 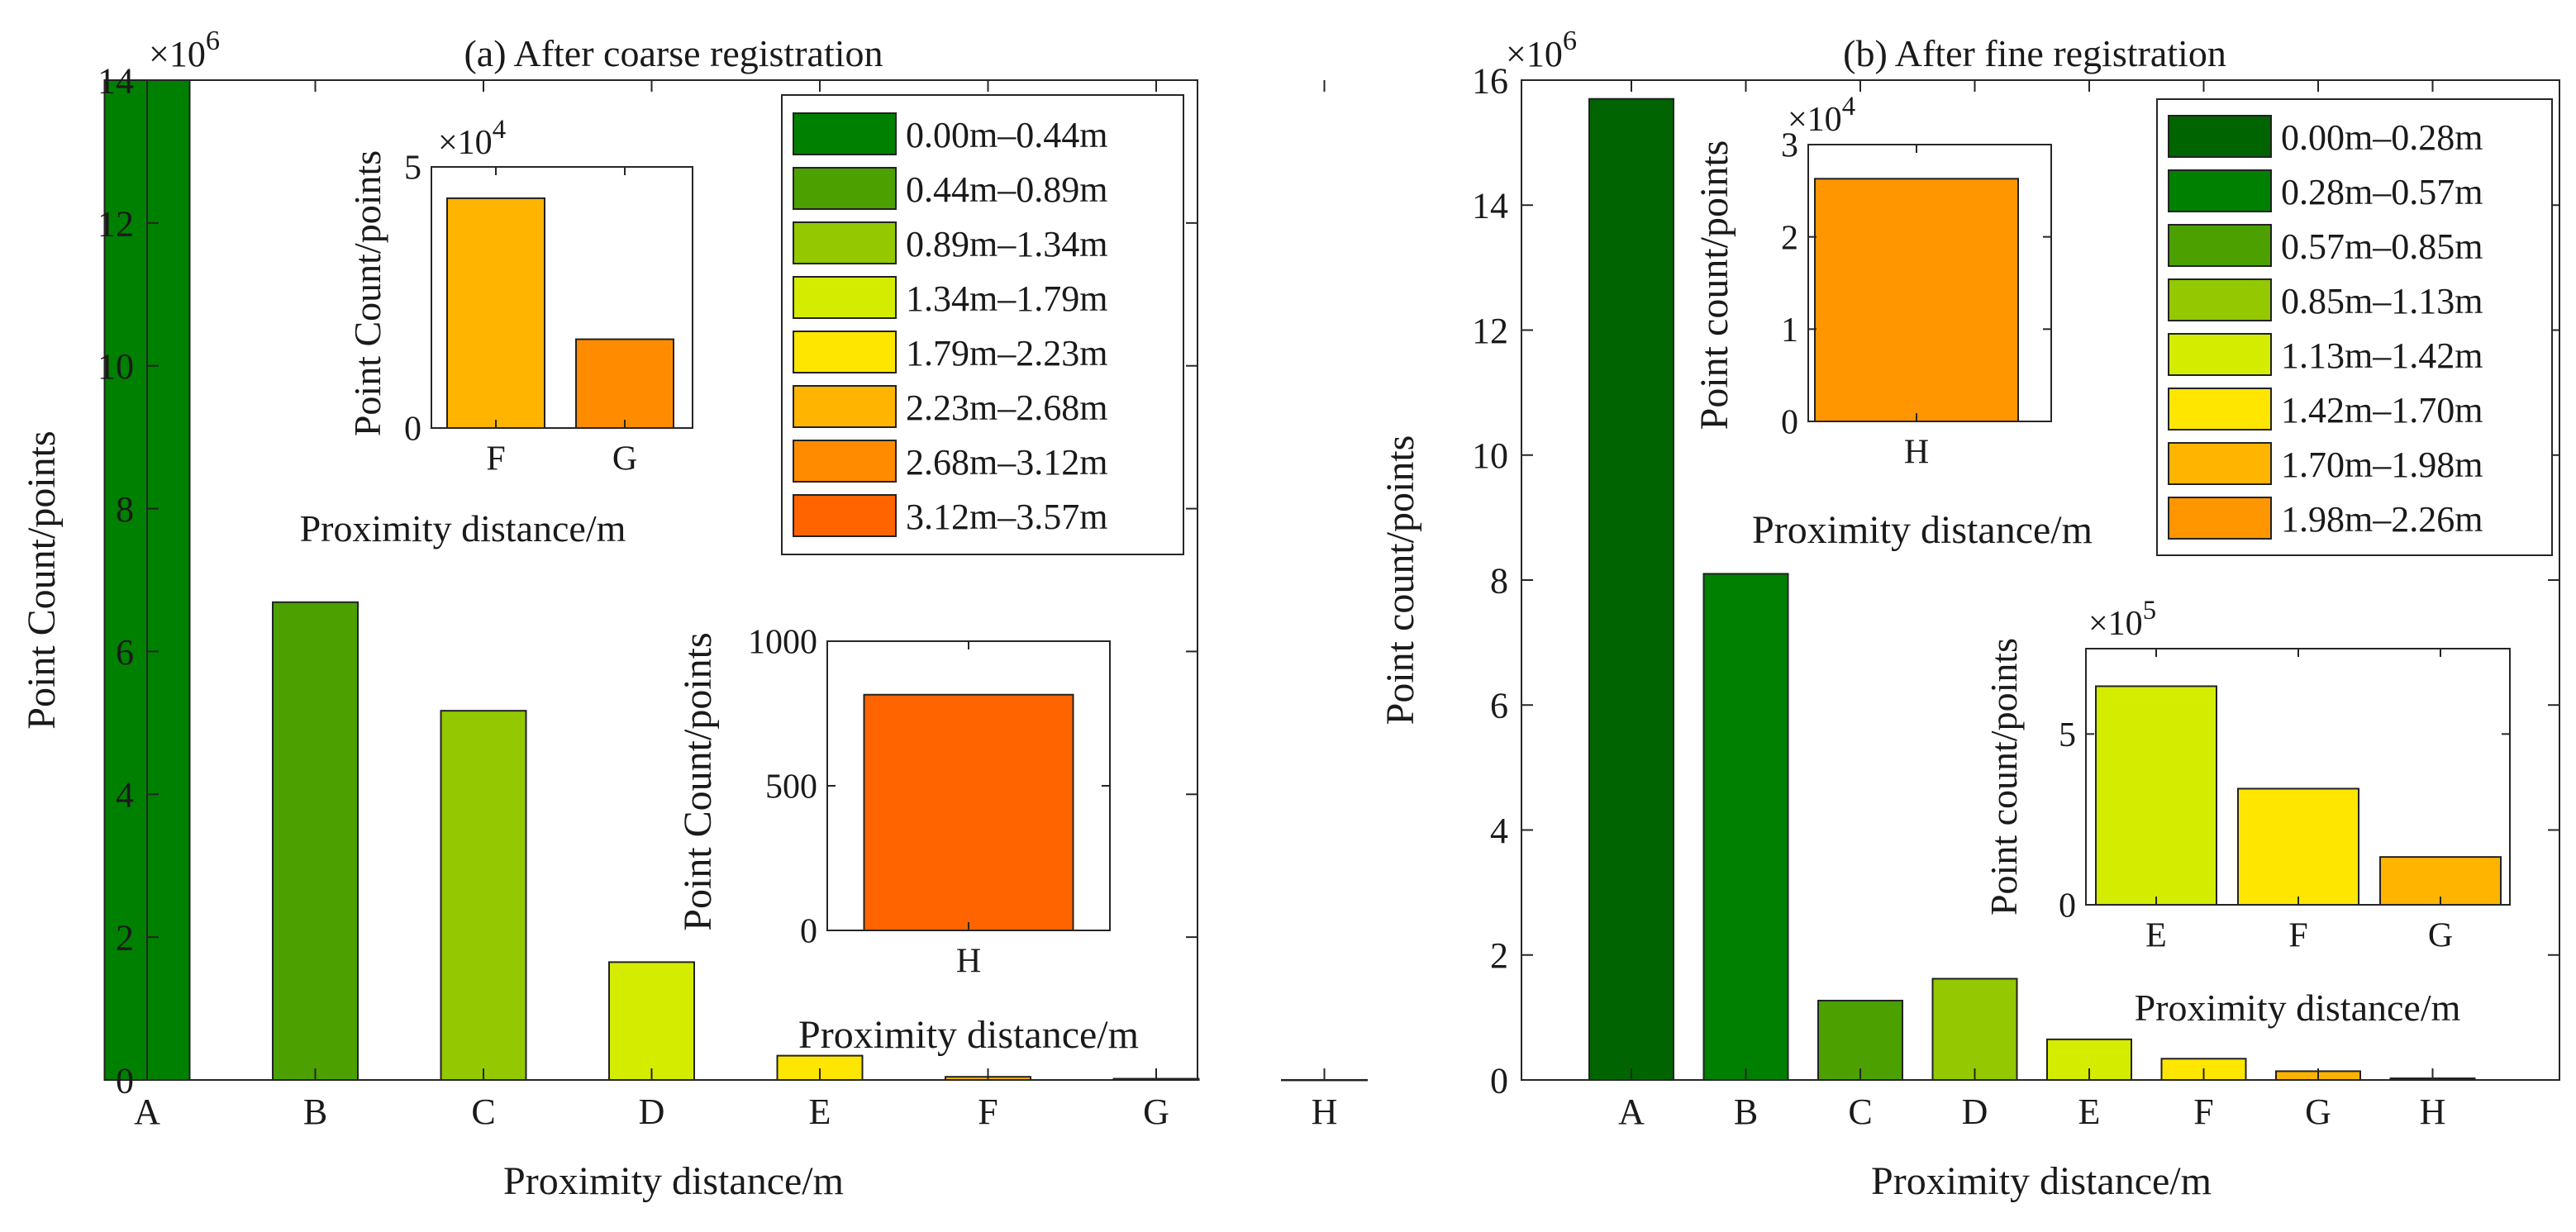 I want to click on panel-b-ytick-label: 4, so click(x=1499, y=831).